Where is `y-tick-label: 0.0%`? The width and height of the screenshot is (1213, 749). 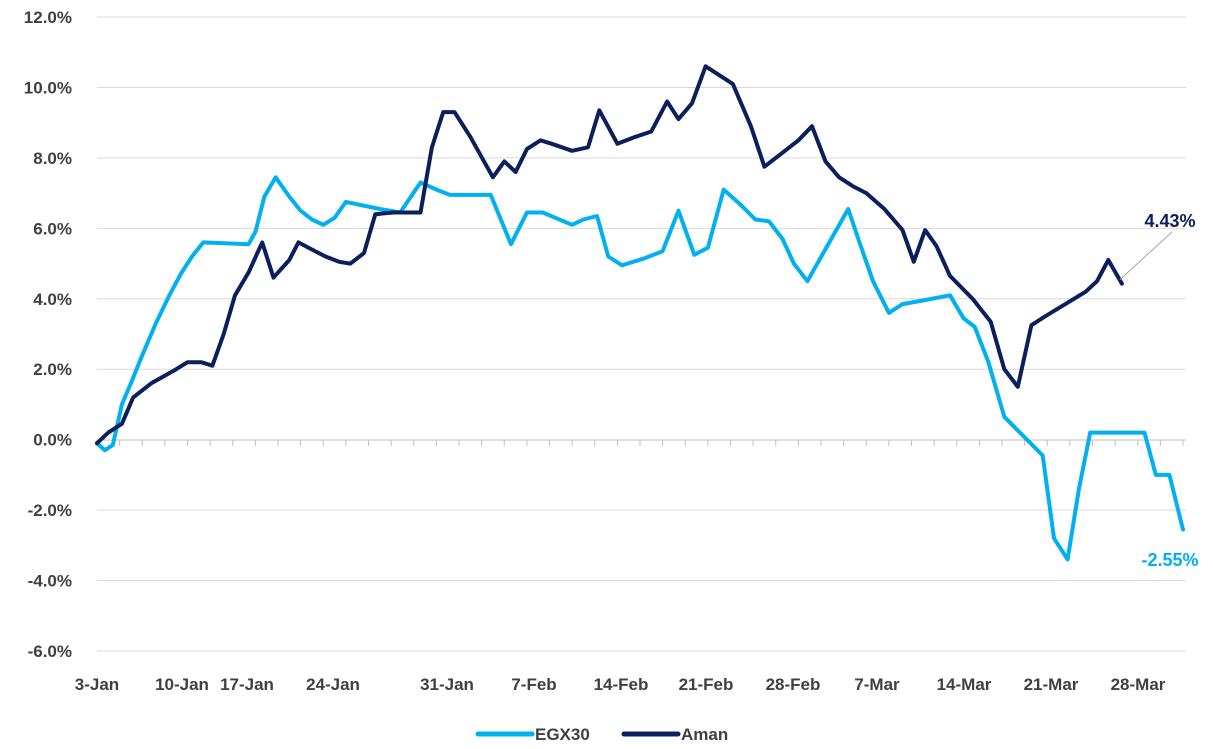
y-tick-label: 0.0% is located at coordinates (52, 440).